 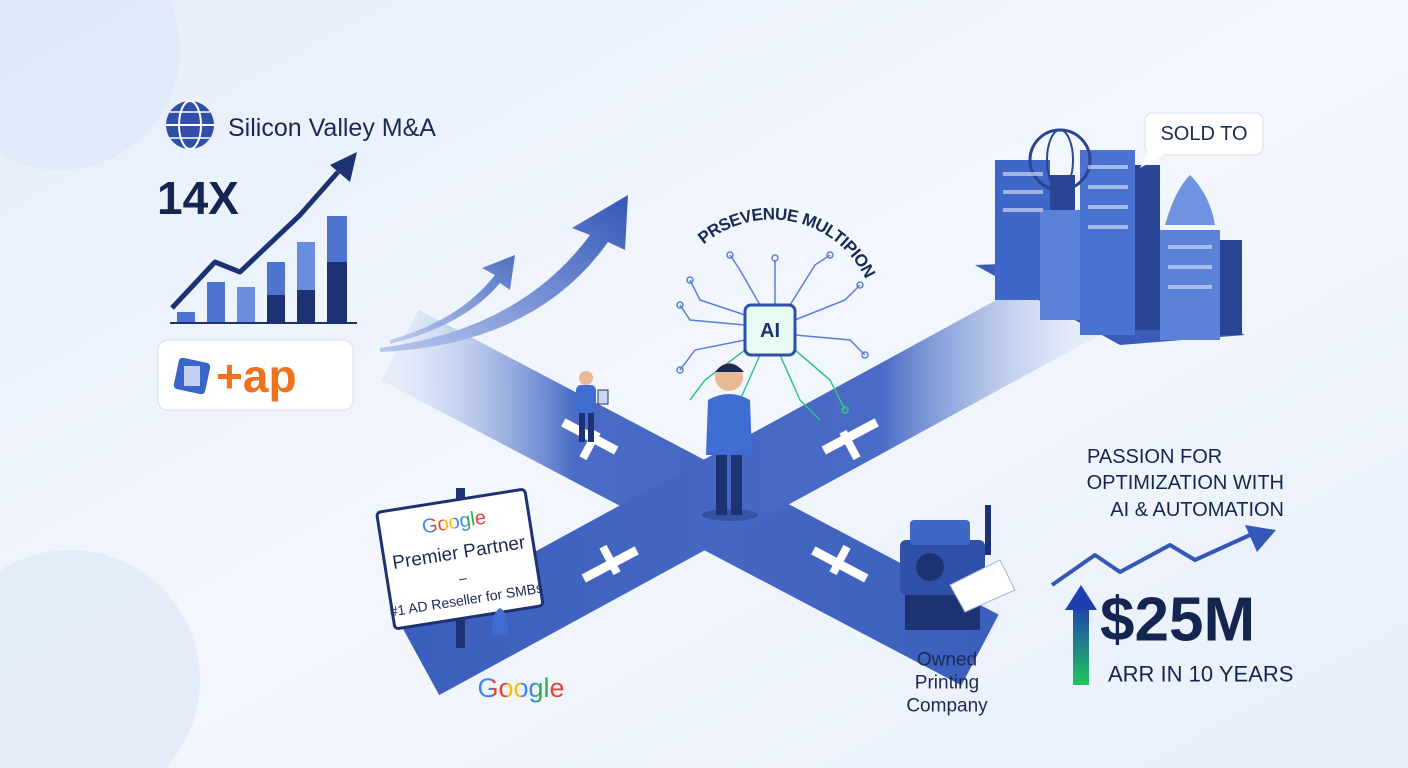 What do you see at coordinates (198, 198) in the screenshot?
I see `multiple: 14X` at bounding box center [198, 198].